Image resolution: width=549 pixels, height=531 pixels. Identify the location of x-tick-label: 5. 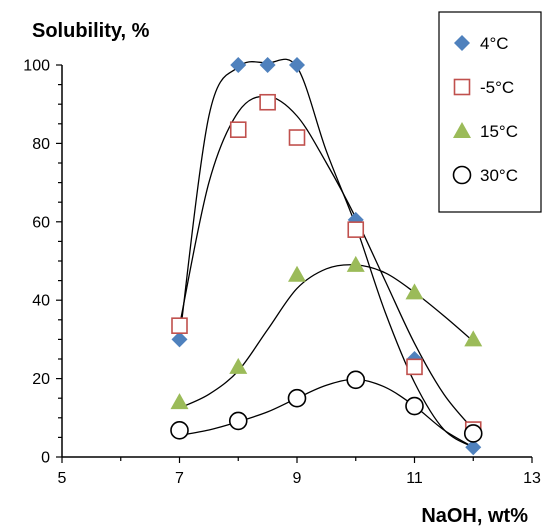
(62, 478).